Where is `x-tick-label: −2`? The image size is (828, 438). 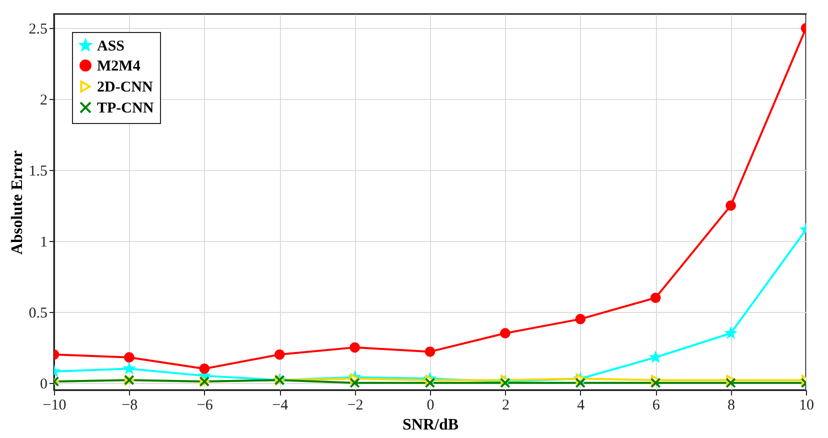
x-tick-label: −2 is located at coordinates (355, 406).